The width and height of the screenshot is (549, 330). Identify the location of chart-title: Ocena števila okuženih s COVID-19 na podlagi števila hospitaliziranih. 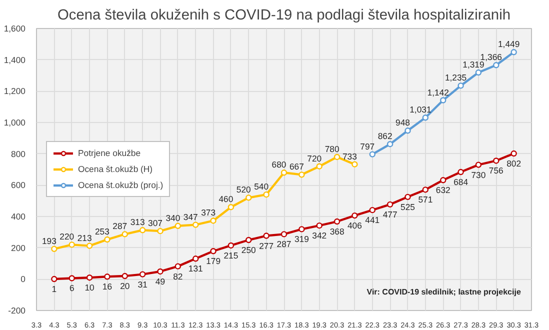
(284, 16).